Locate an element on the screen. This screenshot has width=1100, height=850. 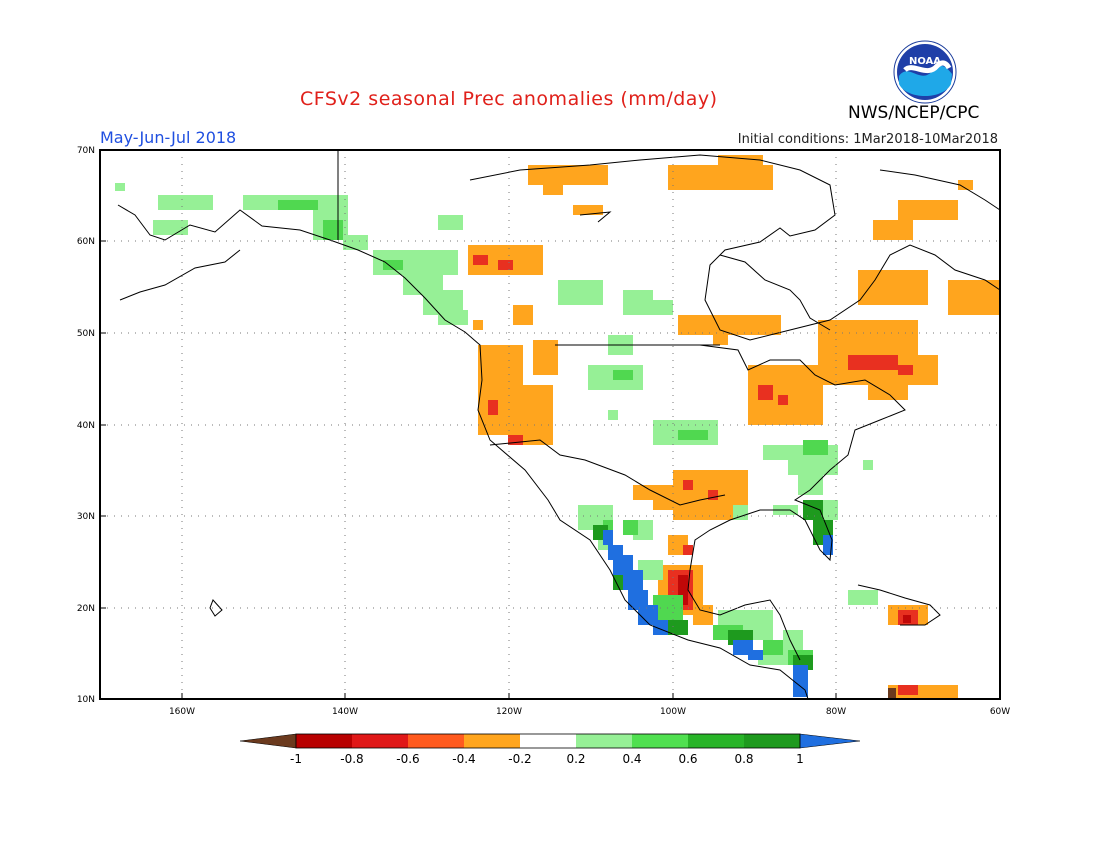
lon-label-160w: 160W is located at coordinates (182, 712).